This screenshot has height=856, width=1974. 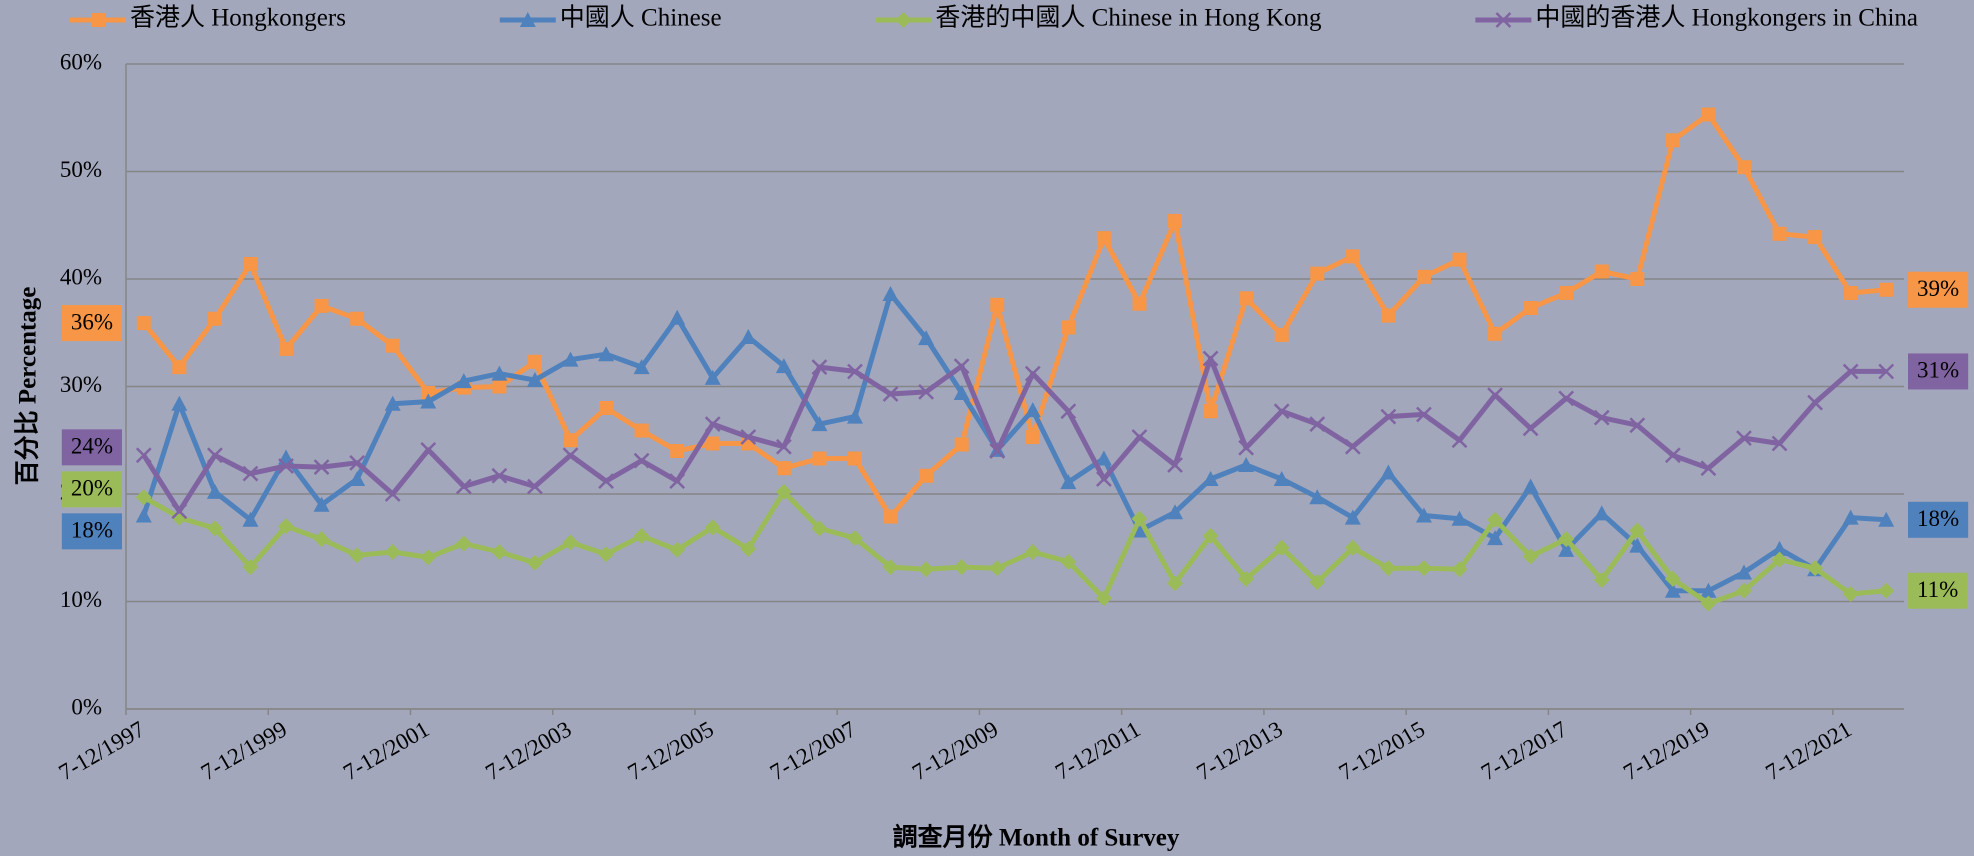 I want to click on x-tick-label: 7-12/2015, so click(x=1382, y=750).